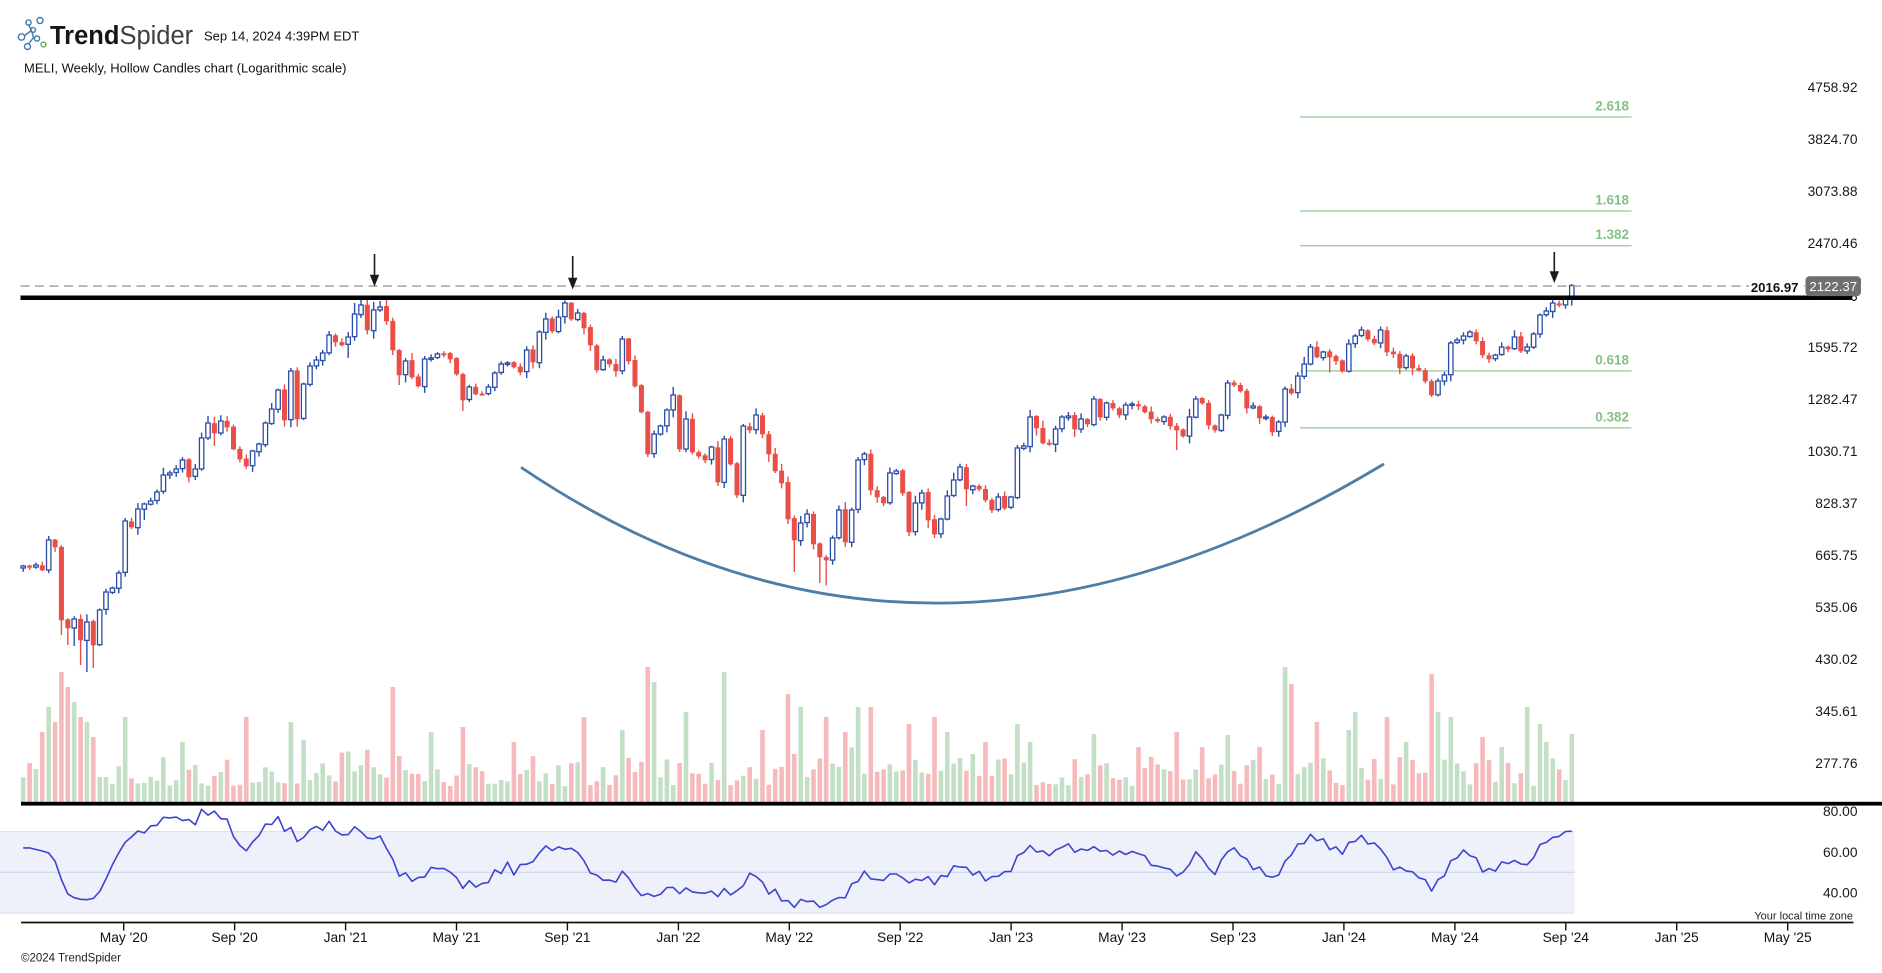 This screenshot has width=1882, height=973. Describe the element at coordinates (1344, 937) in the screenshot. I see `svg-text: Jan '24` at that location.